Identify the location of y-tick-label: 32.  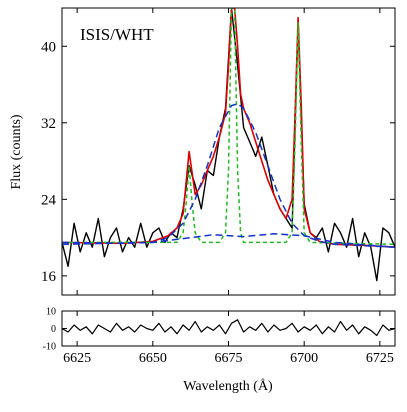
(48, 124).